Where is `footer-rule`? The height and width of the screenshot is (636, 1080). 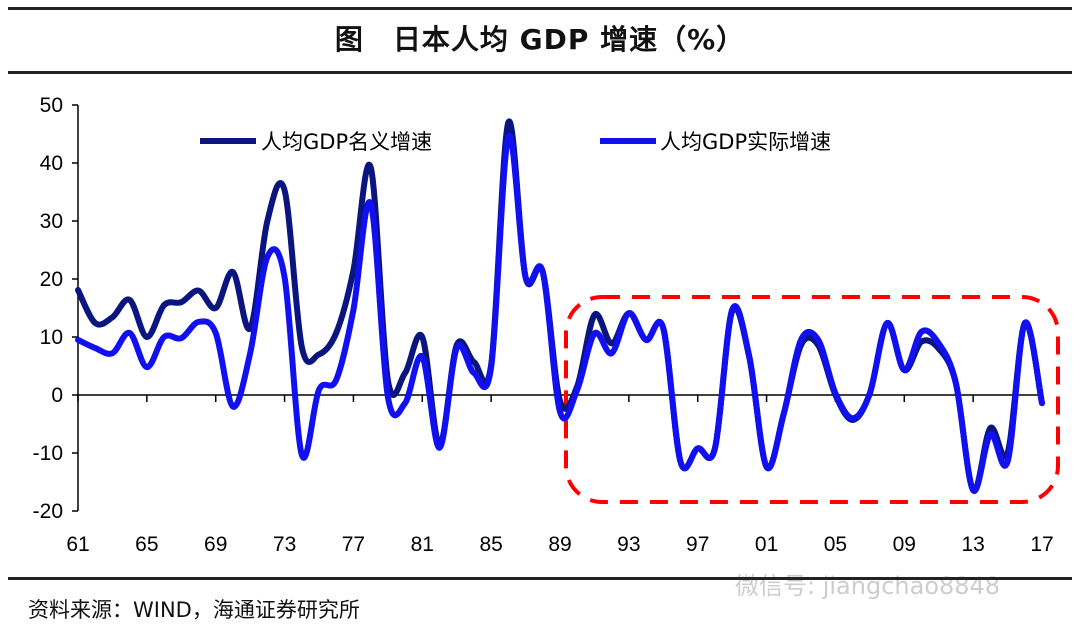 footer-rule is located at coordinates (540, 578).